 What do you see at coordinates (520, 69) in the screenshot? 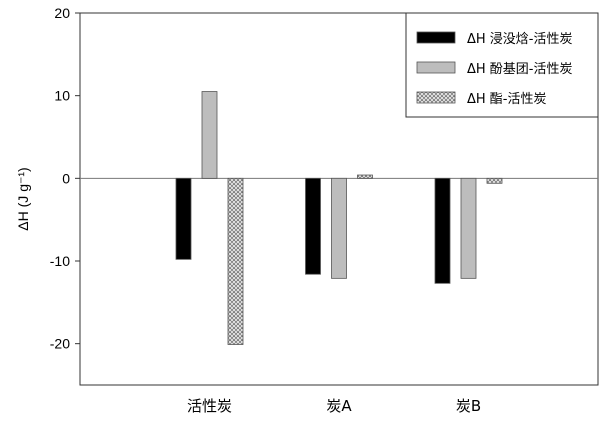
I see `legend-label: ΔH 酚基团-活性炭` at bounding box center [520, 69].